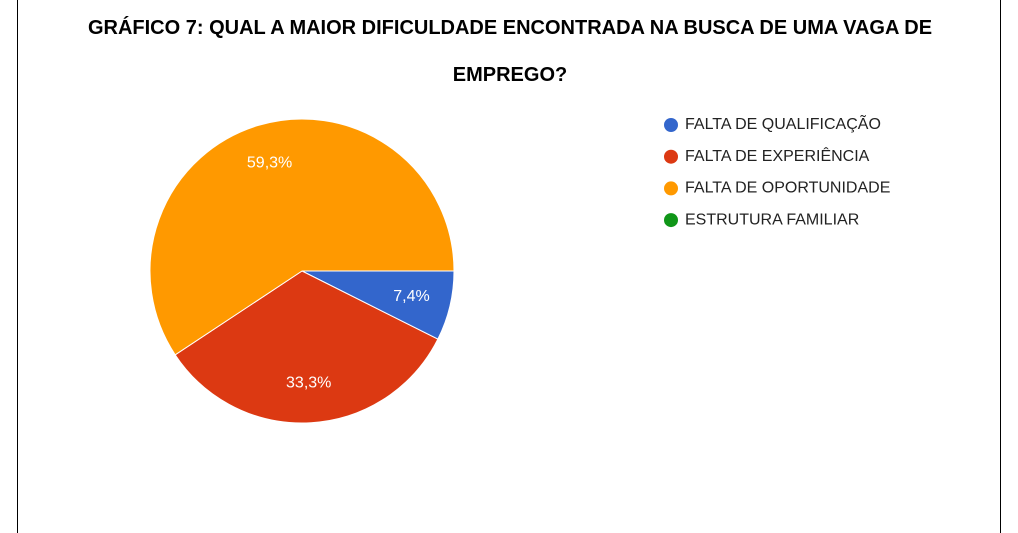  I want to click on data-label: 7,4%, so click(411, 296).